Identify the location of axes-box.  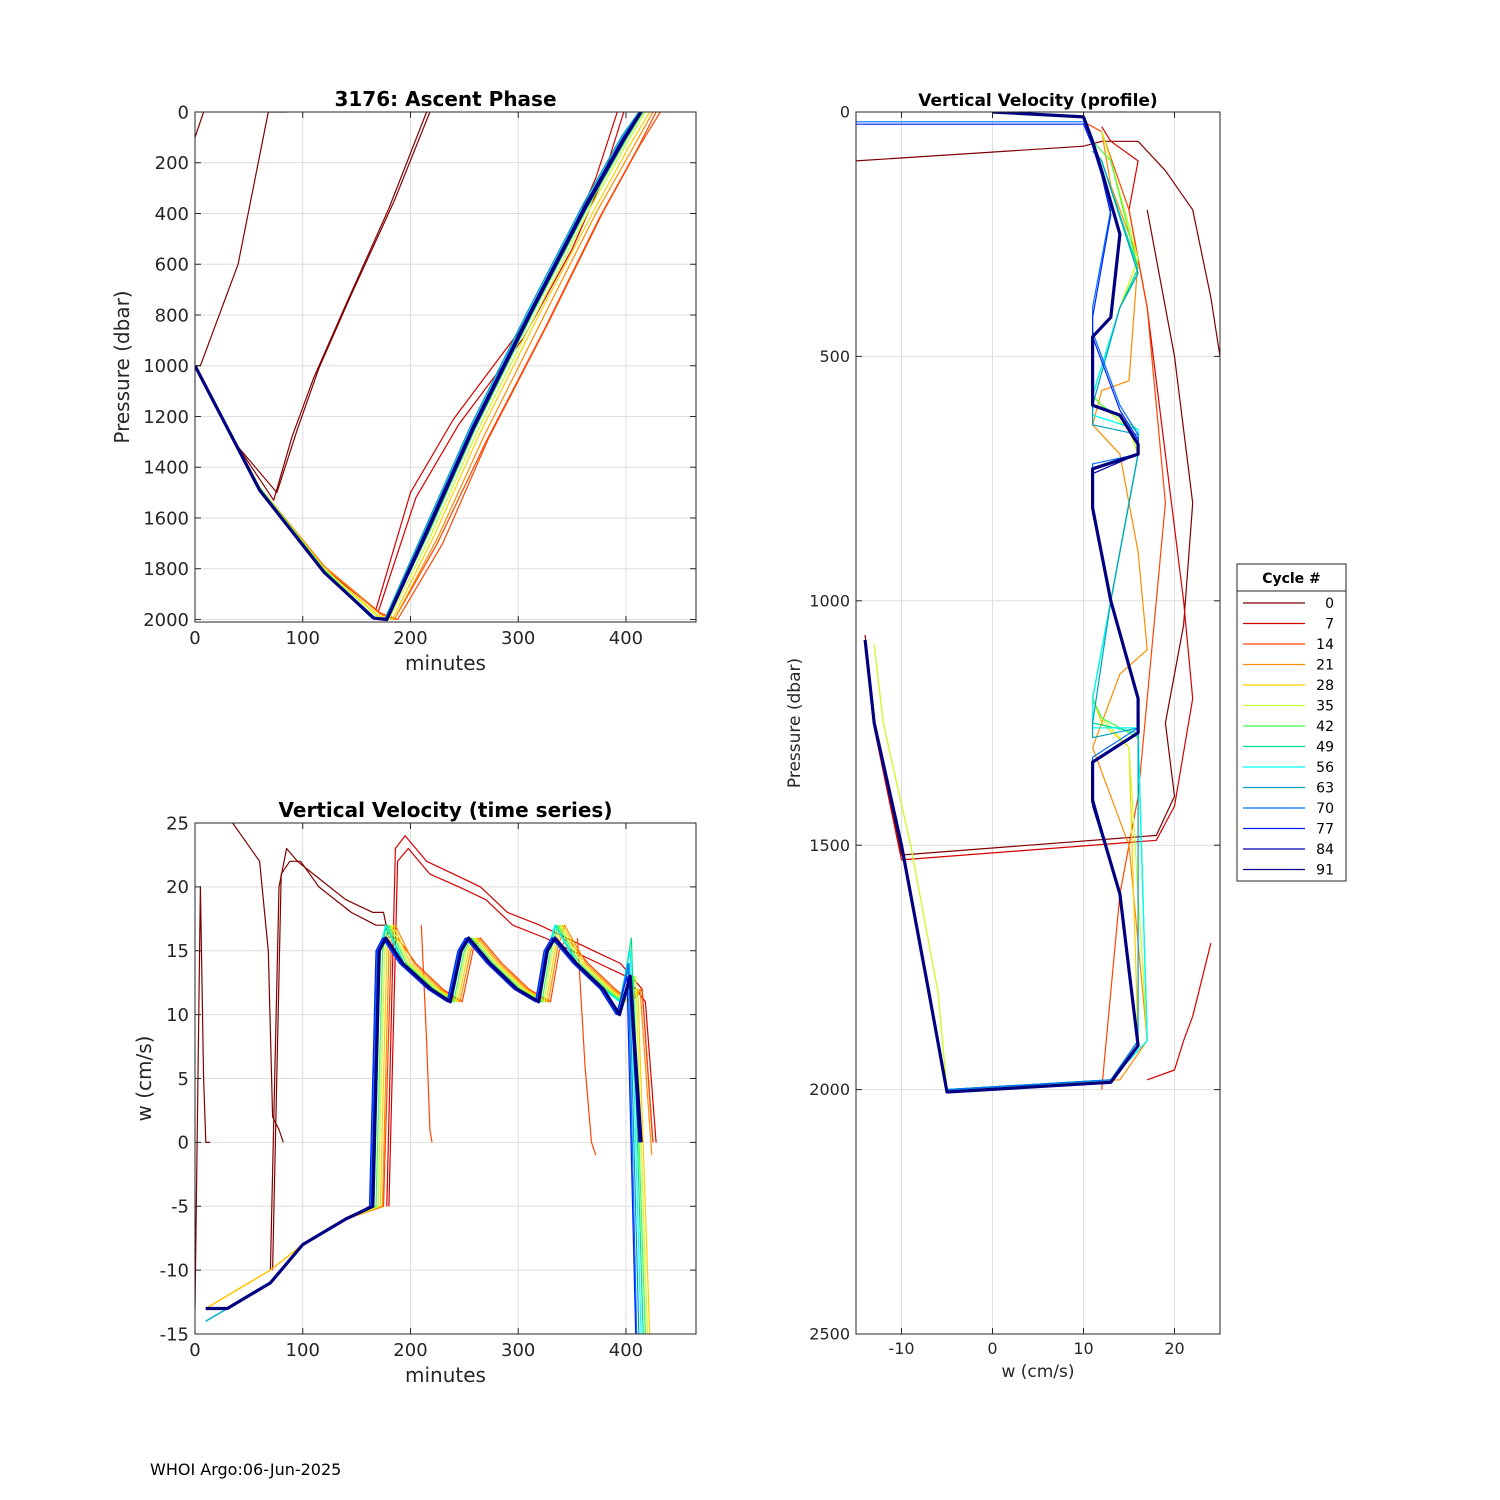
(445, 367).